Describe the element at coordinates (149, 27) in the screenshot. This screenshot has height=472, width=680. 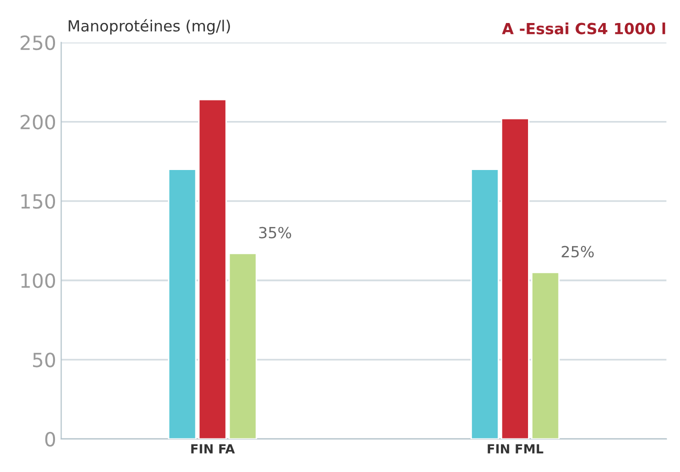
I see `y-axis-title: Manoprotéines (mg/l)` at that location.